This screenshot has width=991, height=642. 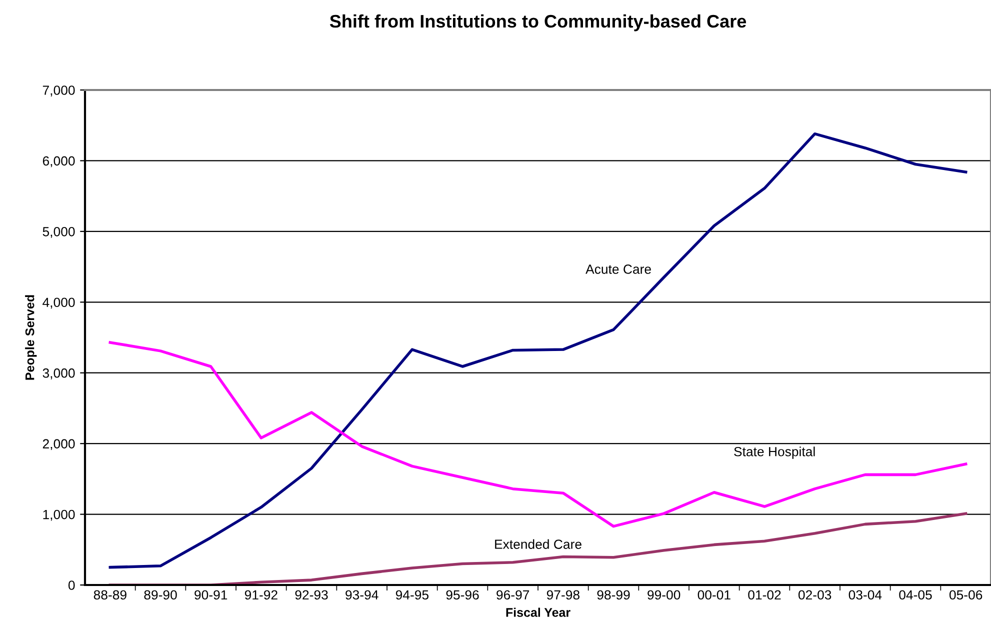 What do you see at coordinates (513, 595) in the screenshot?
I see `x-tick-label: 96-97` at bounding box center [513, 595].